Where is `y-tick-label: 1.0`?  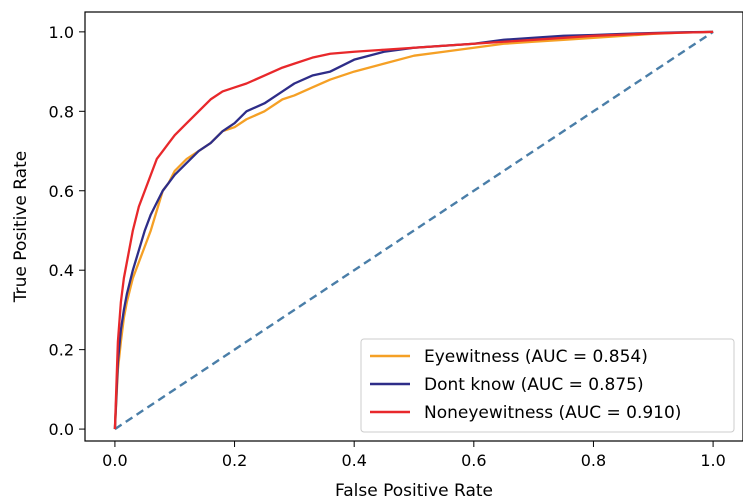 y-tick-label: 1.0 is located at coordinates (61, 32).